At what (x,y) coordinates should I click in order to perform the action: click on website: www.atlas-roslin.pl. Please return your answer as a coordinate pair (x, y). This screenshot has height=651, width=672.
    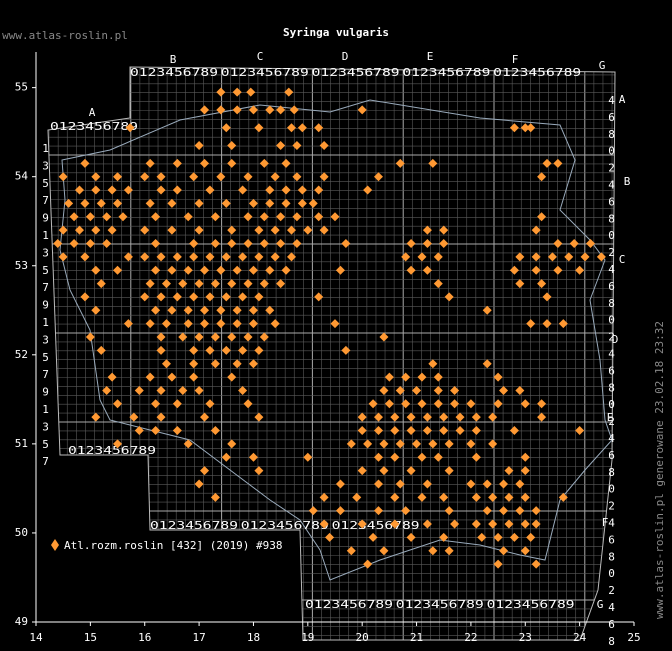
    Looking at the image, I should click on (65, 35).